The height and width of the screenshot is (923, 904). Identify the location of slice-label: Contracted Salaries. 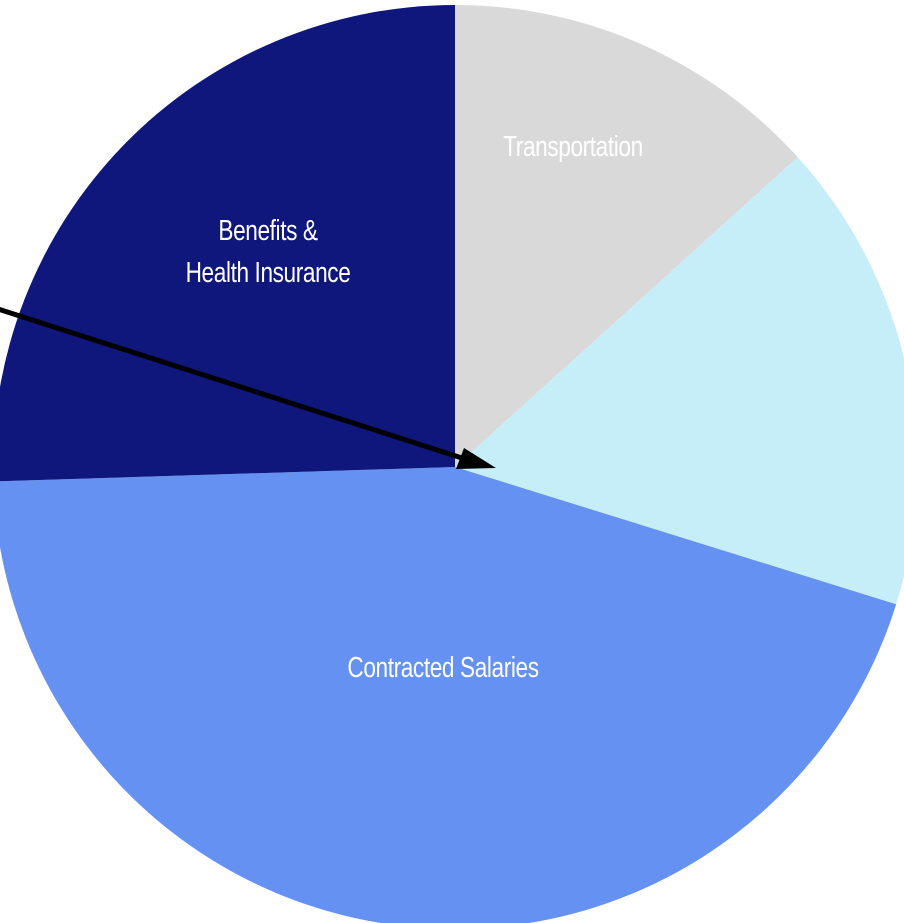
(443, 667).